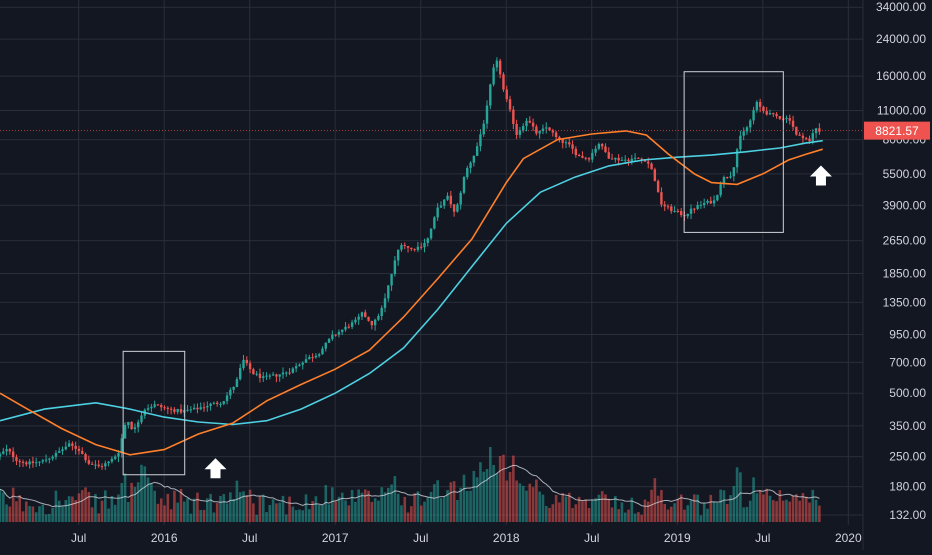 The image size is (932, 555). Describe the element at coordinates (466, 538) in the screenshot. I see `time-axis: Jul 2016 Jul 2017 Jul 2018 Jul 2019 Jul 2020` at that location.